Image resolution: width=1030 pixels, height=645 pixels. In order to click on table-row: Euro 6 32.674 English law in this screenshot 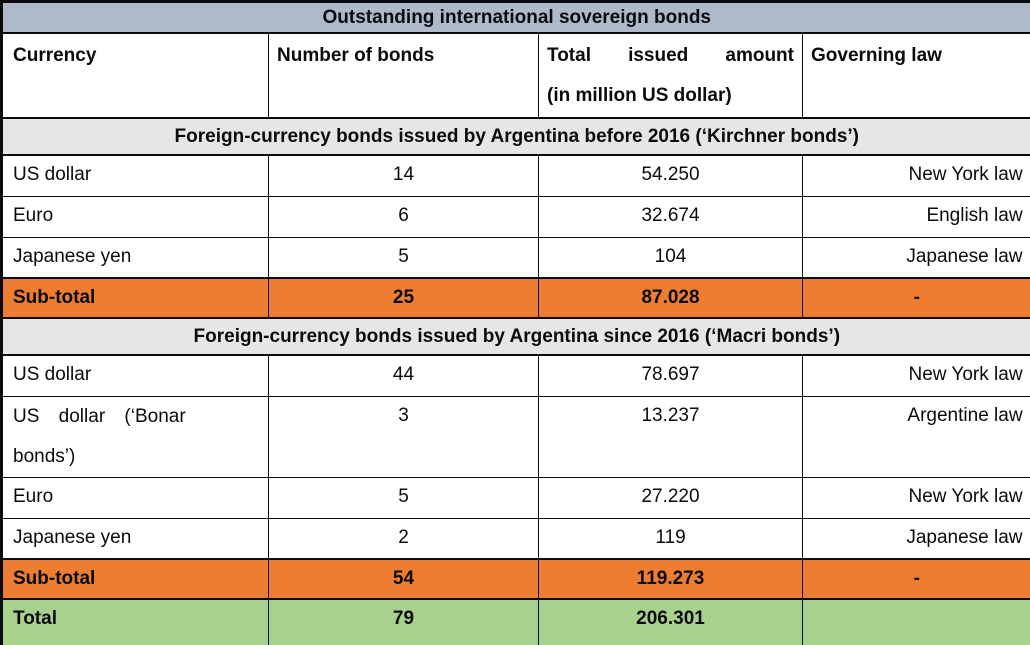, I will do `click(515, 216)`.